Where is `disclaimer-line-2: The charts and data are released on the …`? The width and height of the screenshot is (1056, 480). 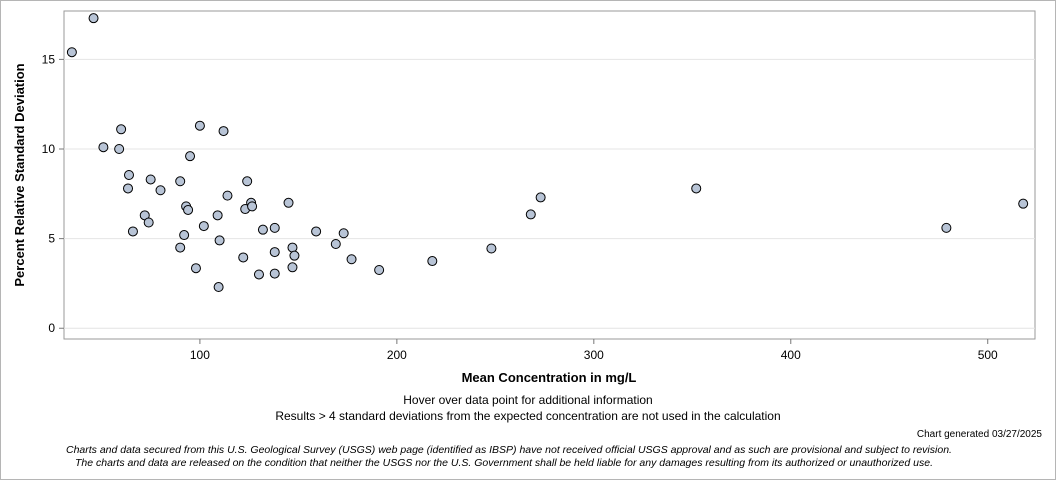
disclaimer-line-2: The charts and data are released on the … is located at coordinates (504, 463).